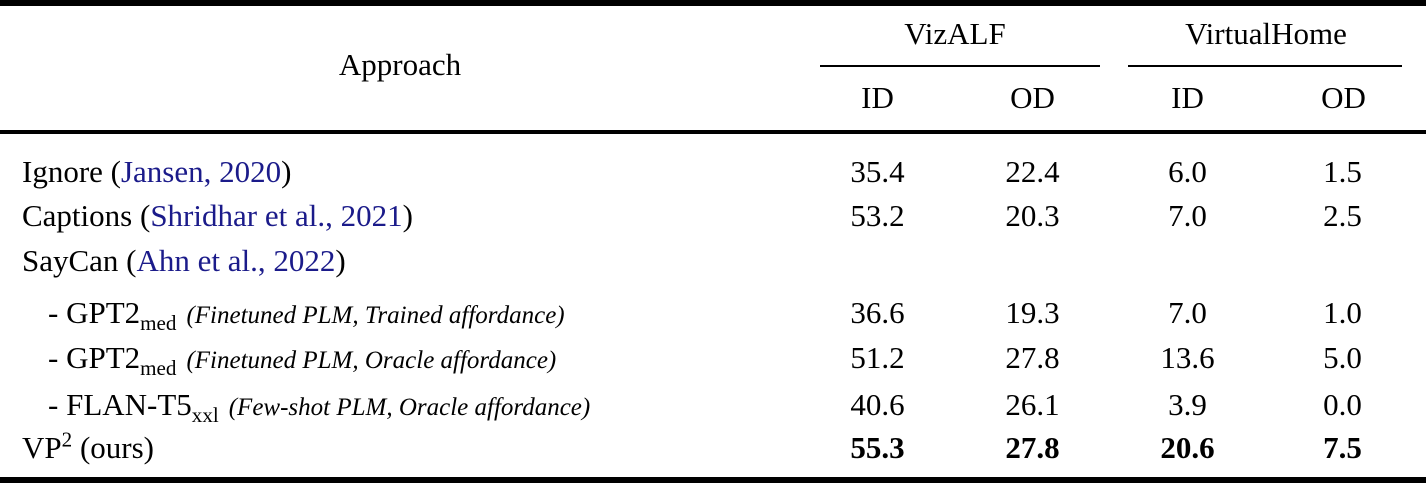 Image resolution: width=1426 pixels, height=488 pixels. What do you see at coordinates (1187, 171) in the screenshot?
I see `value-cell: 6.0` at bounding box center [1187, 171].